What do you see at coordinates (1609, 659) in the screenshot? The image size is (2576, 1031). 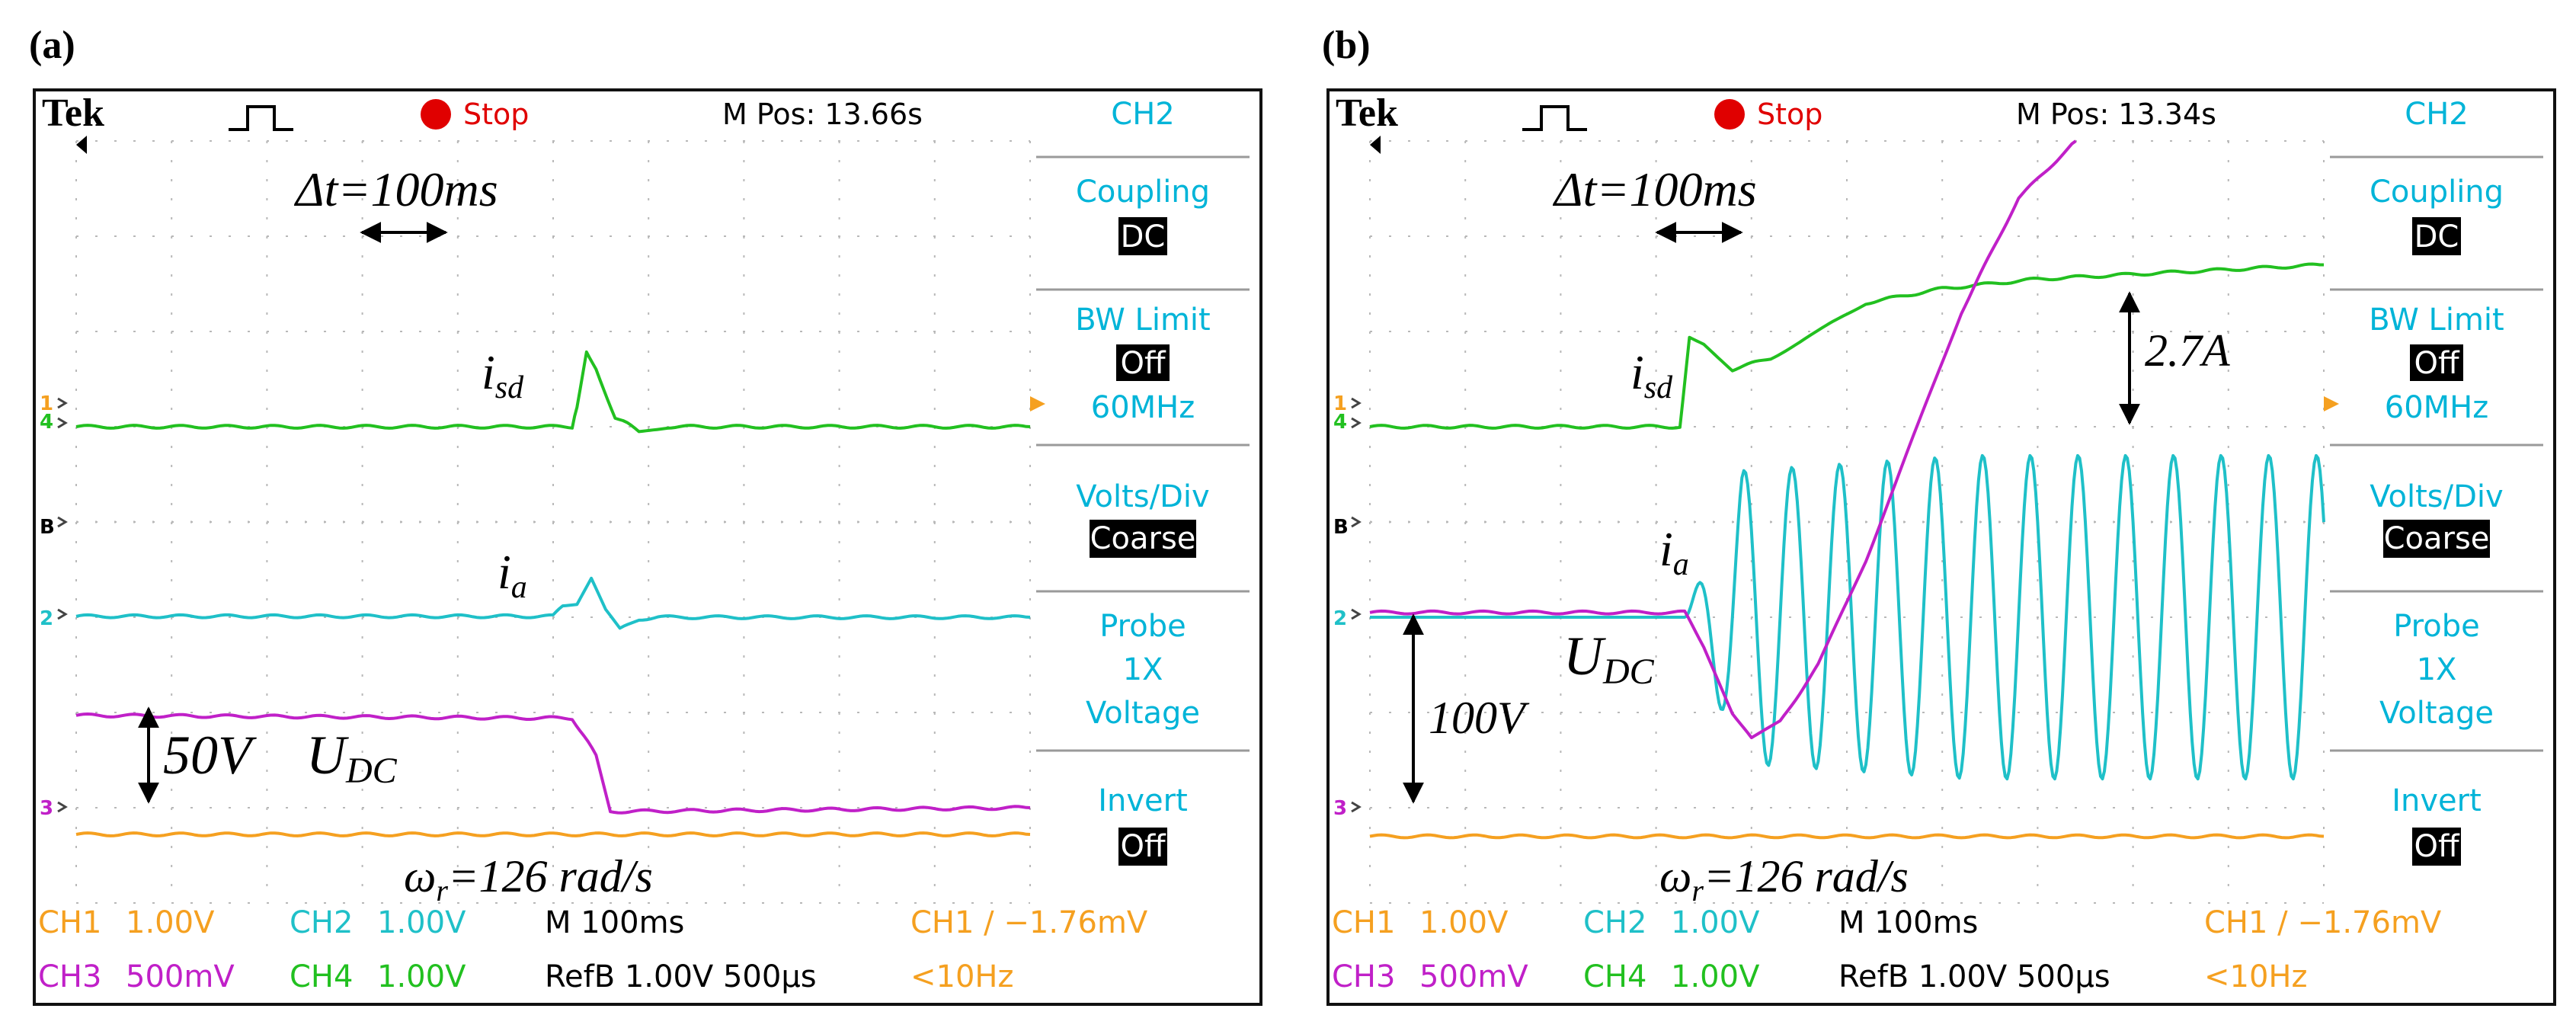 I see `udc-label: UDC` at bounding box center [1609, 659].